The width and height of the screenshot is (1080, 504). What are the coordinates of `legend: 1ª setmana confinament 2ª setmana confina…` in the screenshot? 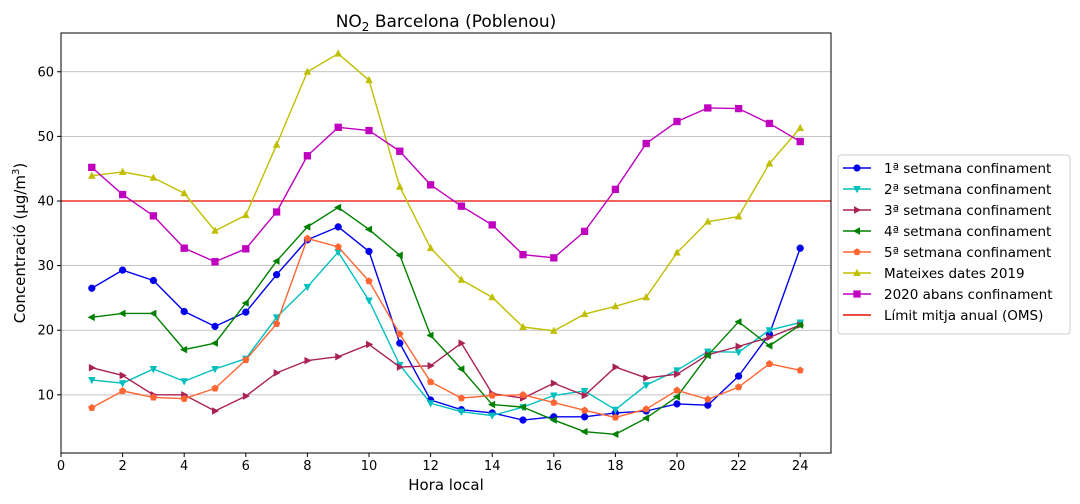 It's located at (954, 244).